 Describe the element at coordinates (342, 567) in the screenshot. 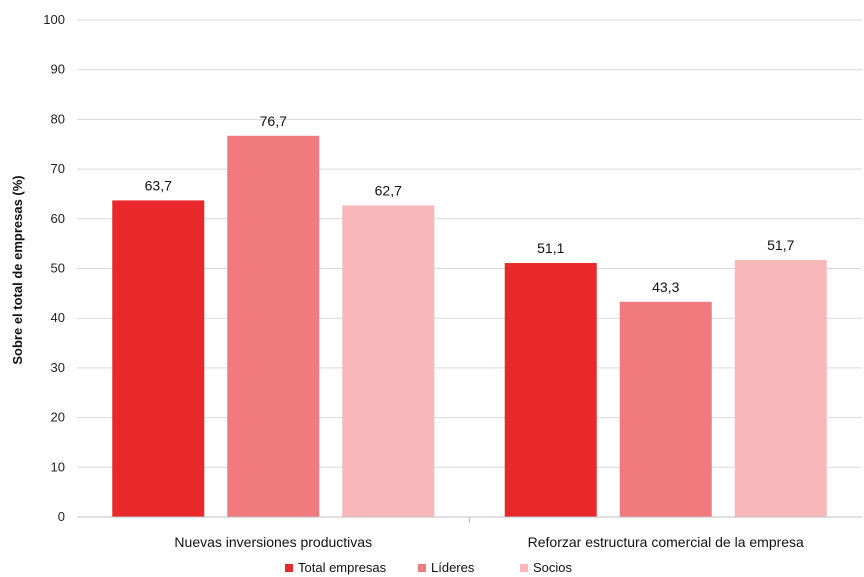

I see `legend-label: Total empresas` at that location.